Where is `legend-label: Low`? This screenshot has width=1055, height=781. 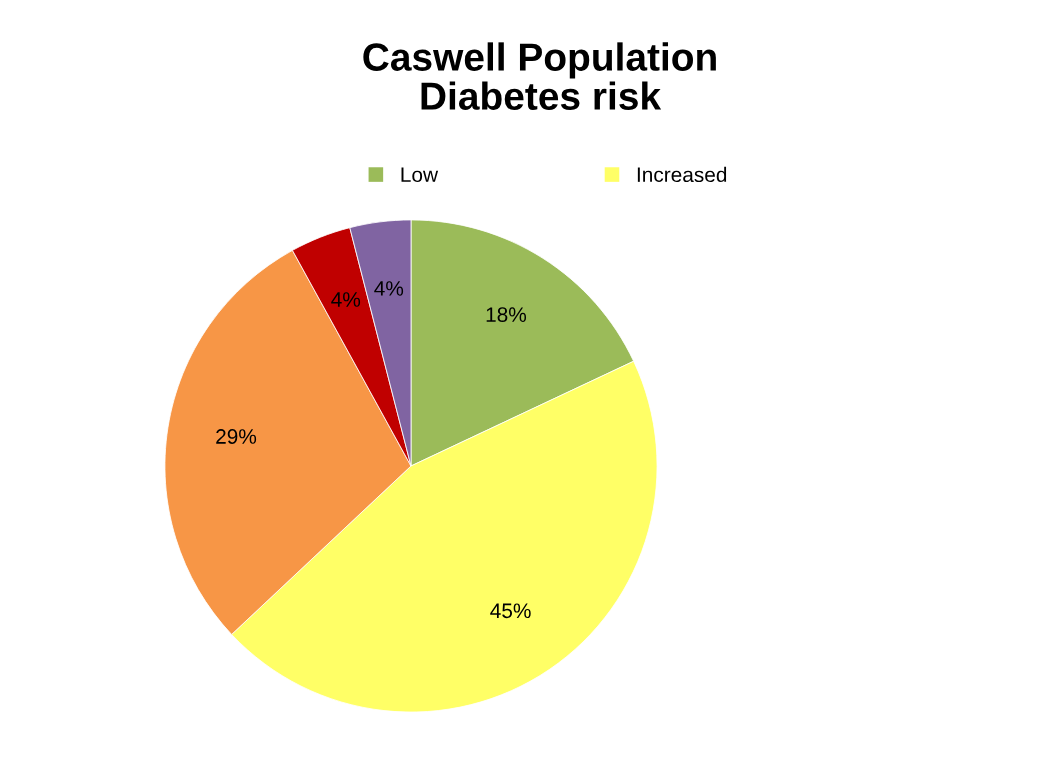
legend-label: Low is located at coordinates (420, 175).